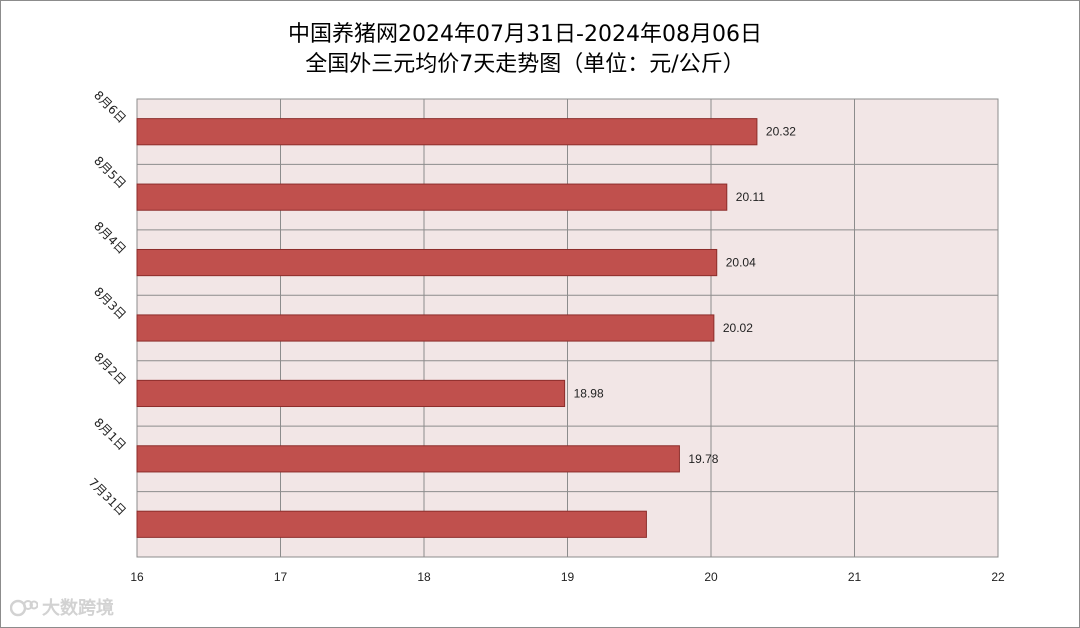 The image size is (1080, 628). Describe the element at coordinates (750, 197) in the screenshot. I see `data-label: 20.11` at that location.